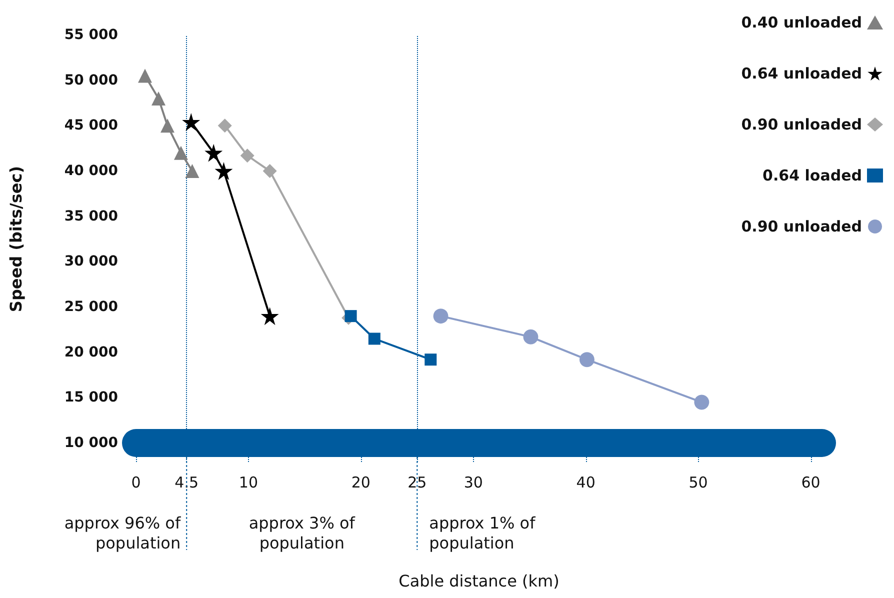  What do you see at coordinates (122, 533) in the screenshot?
I see `text: approx 96% of population` at bounding box center [122, 533].